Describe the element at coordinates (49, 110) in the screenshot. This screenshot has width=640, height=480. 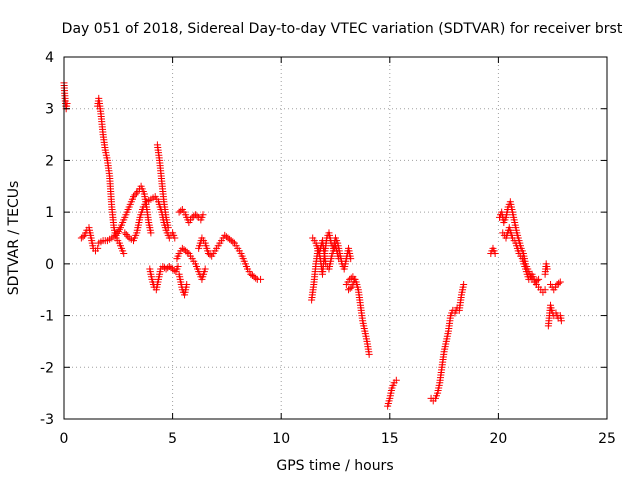
I see `y-tick-label: 3` at that location.